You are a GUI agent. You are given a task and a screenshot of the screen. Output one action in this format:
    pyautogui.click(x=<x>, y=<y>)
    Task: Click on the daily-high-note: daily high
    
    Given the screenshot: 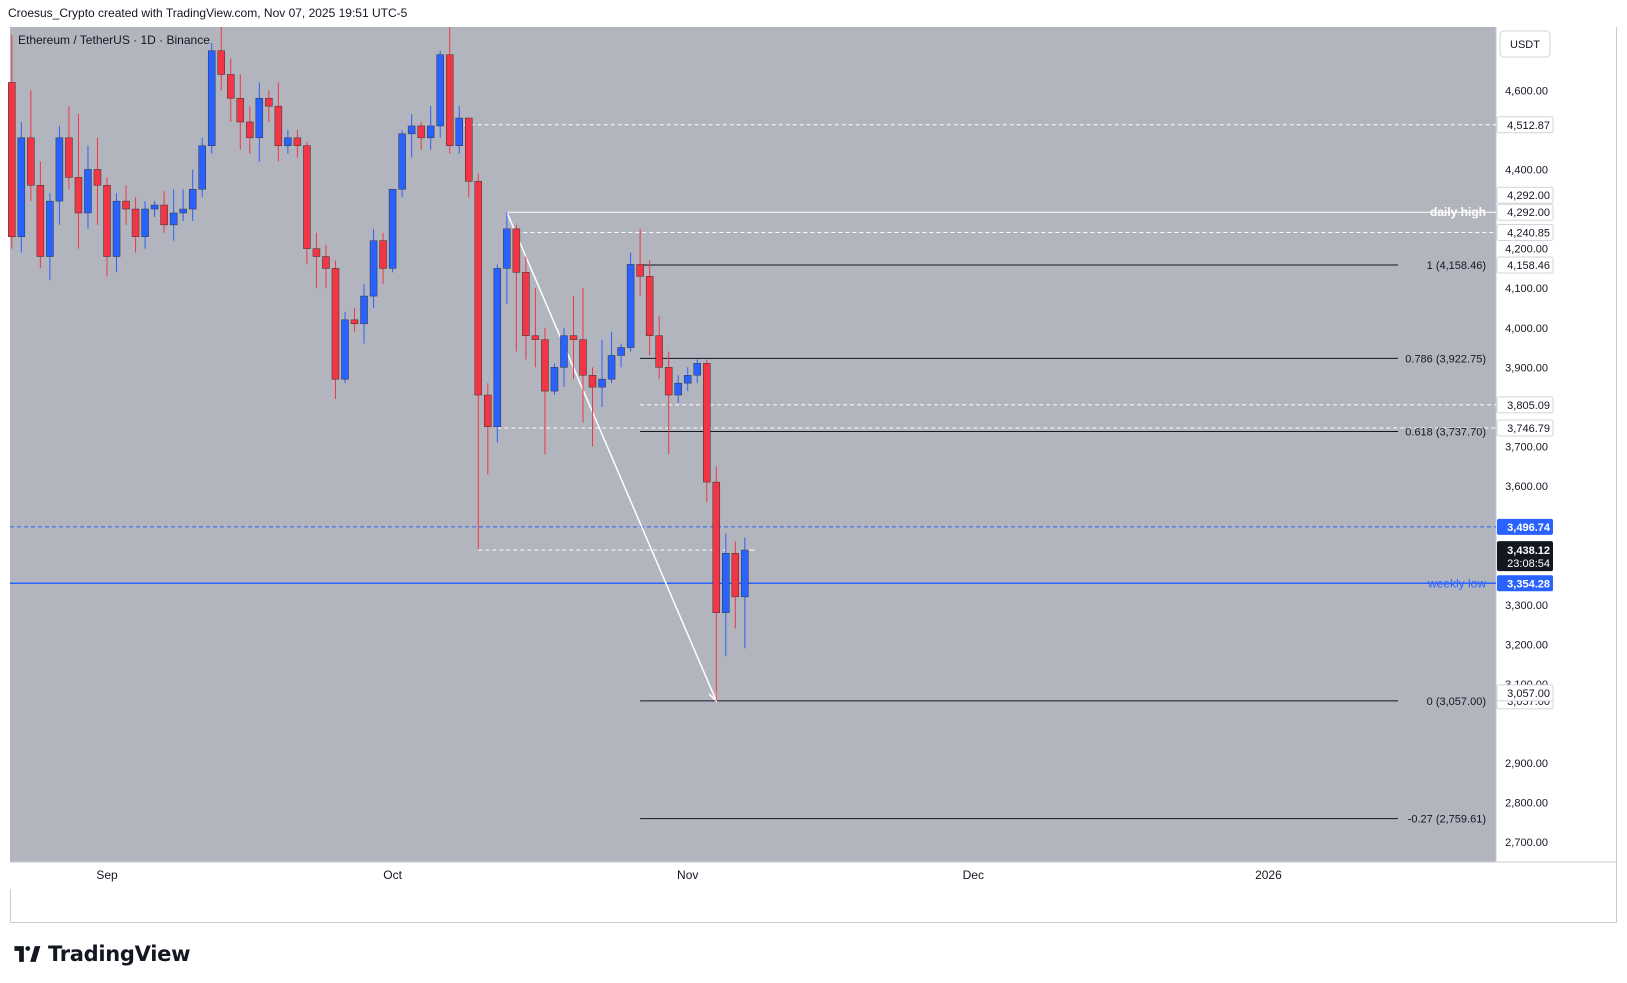 What is the action you would take?
    pyautogui.click(x=1458, y=212)
    